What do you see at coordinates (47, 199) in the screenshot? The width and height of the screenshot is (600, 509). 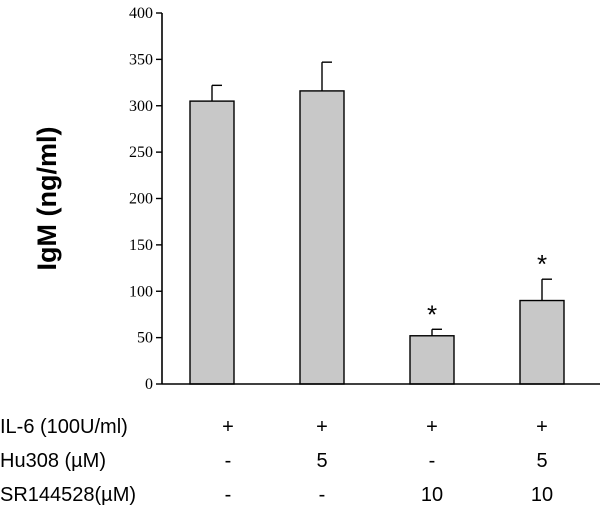 I see `y-axis-title: IgM (ng/ml)` at bounding box center [47, 199].